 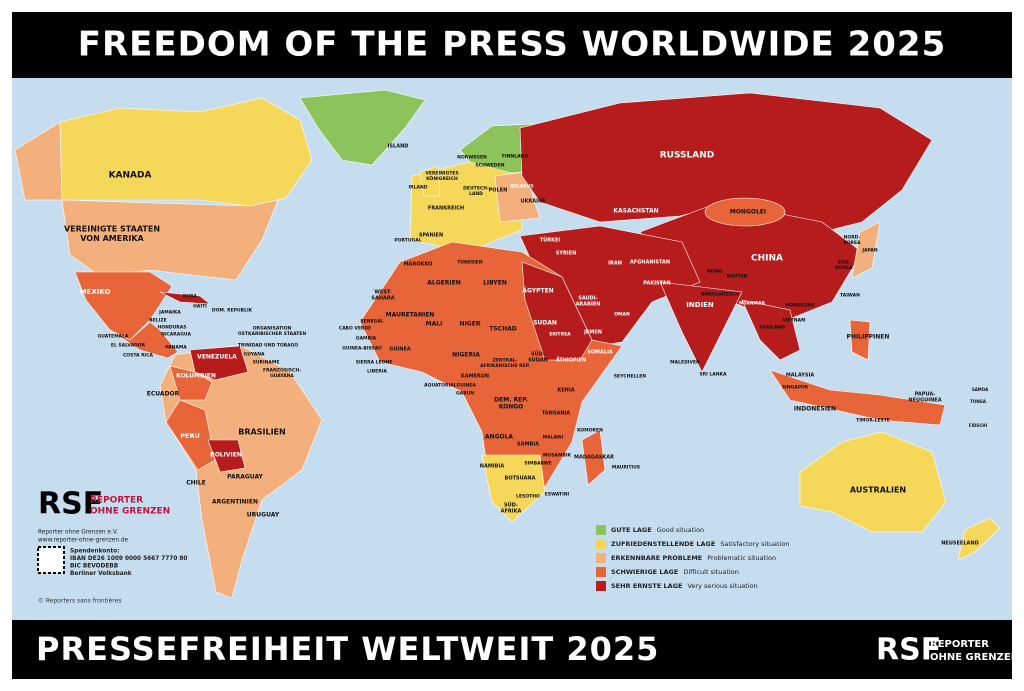 I want to click on country-label: FRANKREICH, so click(x=446, y=209).